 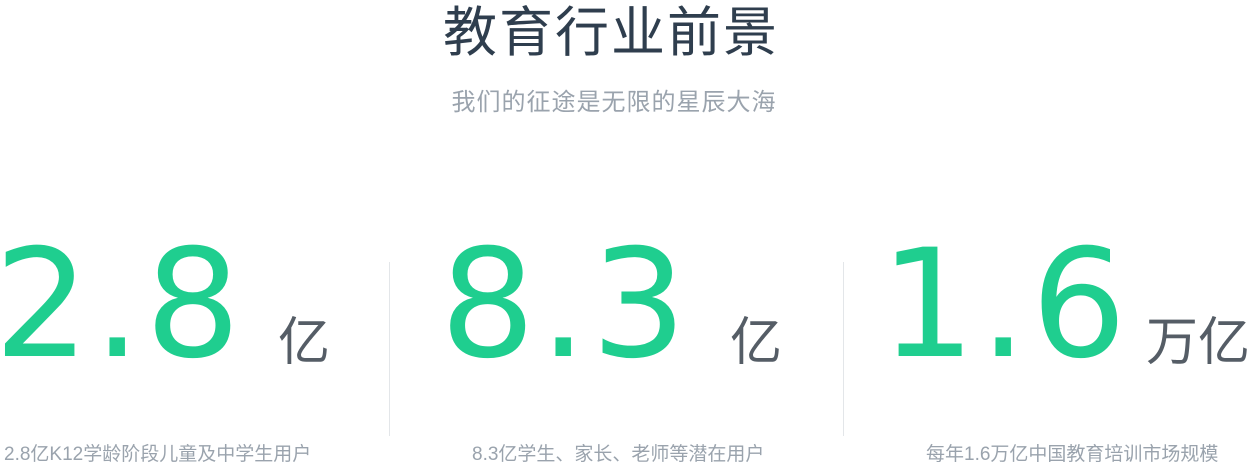 What do you see at coordinates (122, 305) in the screenshot?
I see `stat-value: 2.8` at bounding box center [122, 305].